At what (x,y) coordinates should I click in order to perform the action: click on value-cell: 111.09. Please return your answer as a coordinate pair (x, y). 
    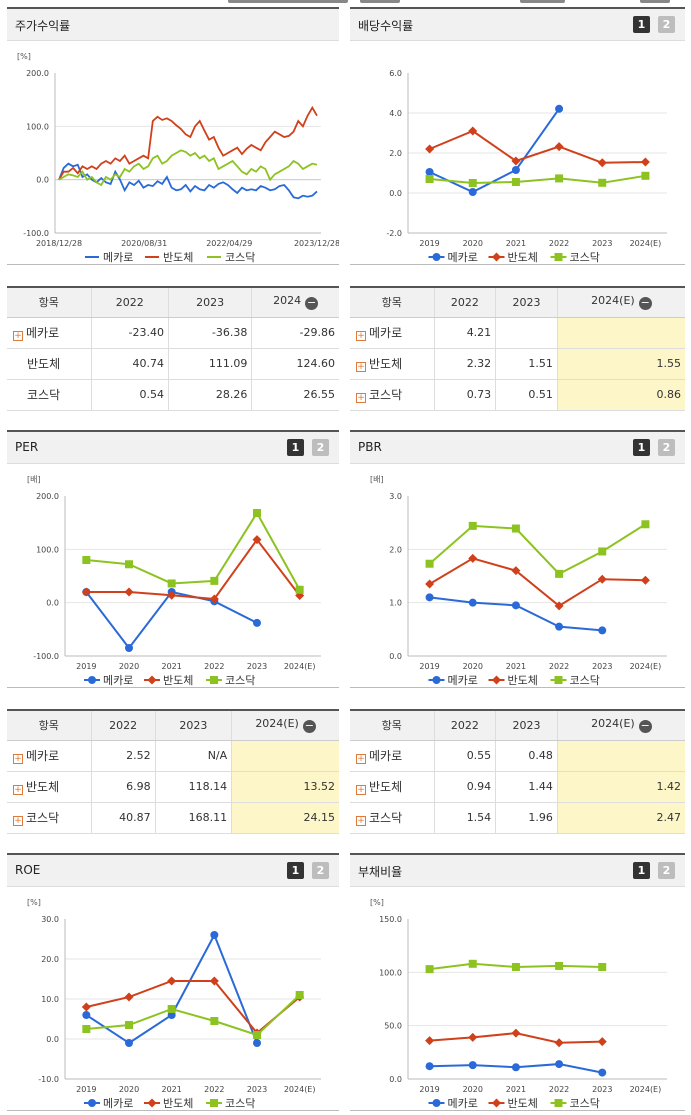
    Looking at the image, I should click on (210, 364).